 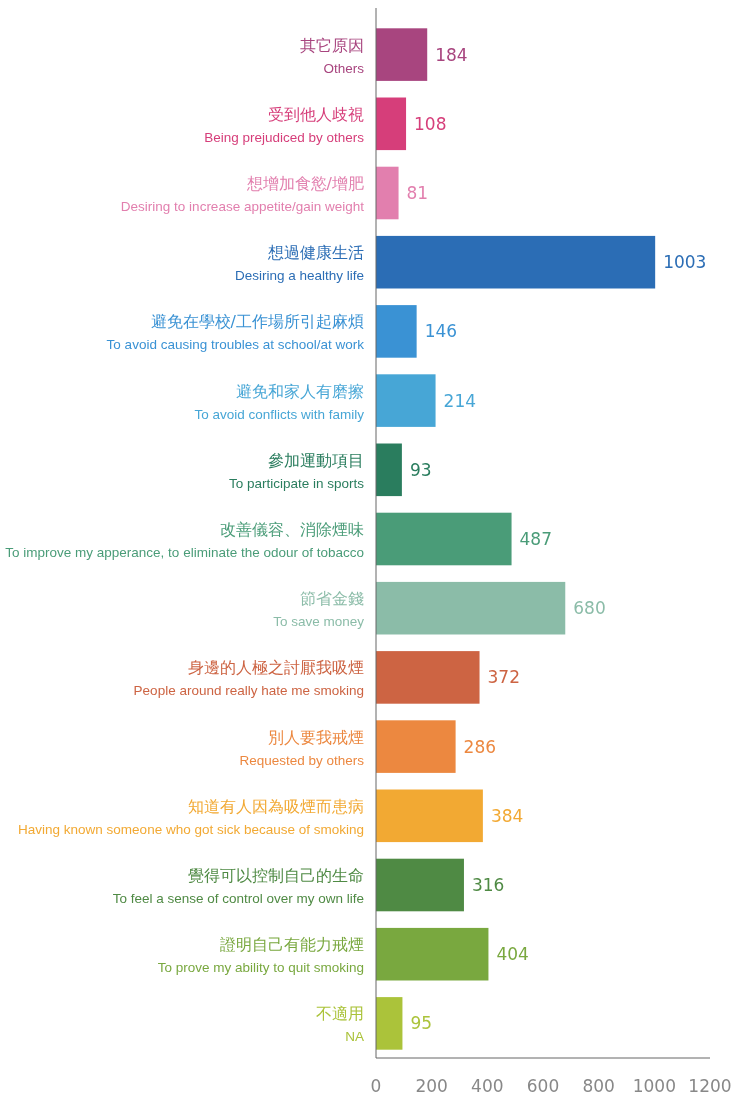 What do you see at coordinates (543, 1086) in the screenshot?
I see `x-tick-label: 600` at bounding box center [543, 1086].